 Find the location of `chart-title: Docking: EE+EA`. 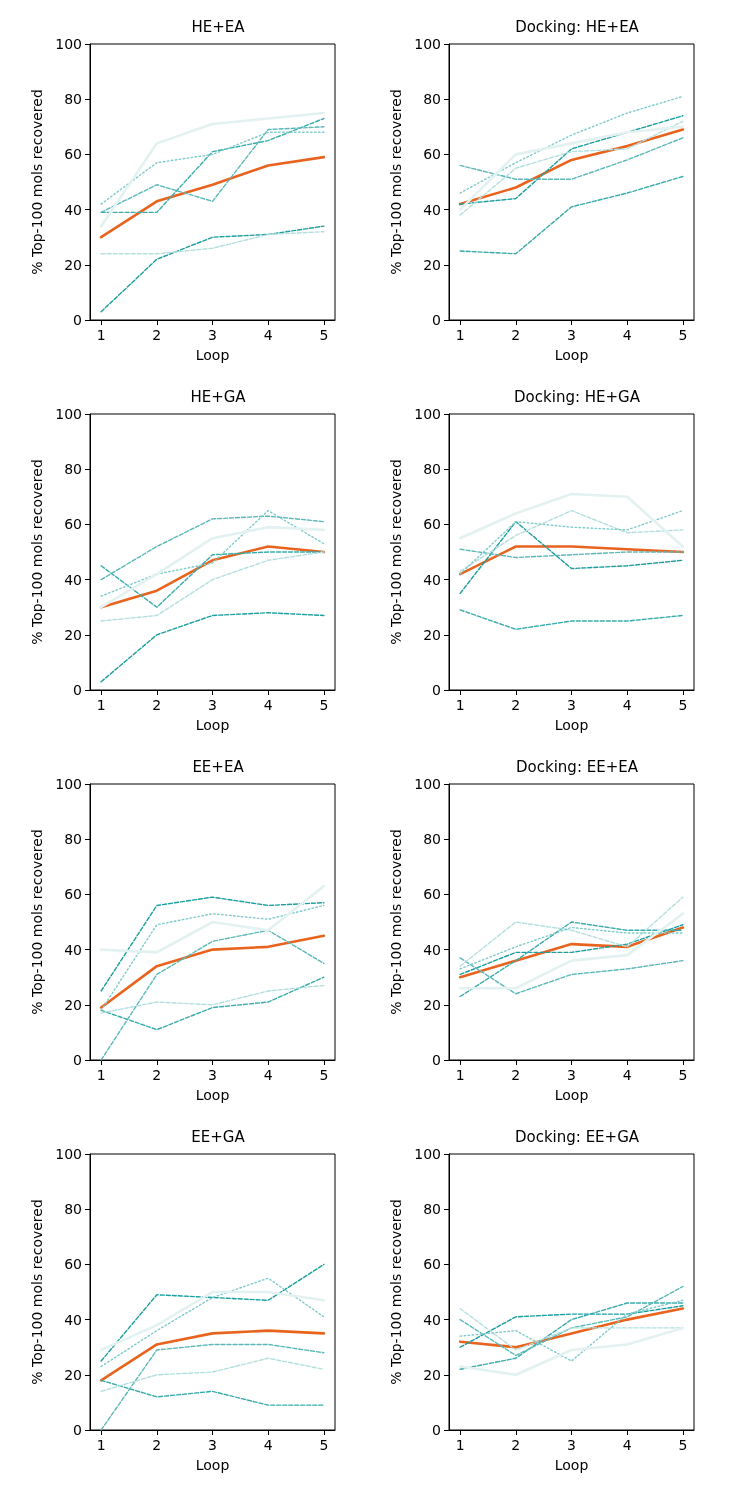

chart-title: Docking: EE+EA is located at coordinates (577, 766).